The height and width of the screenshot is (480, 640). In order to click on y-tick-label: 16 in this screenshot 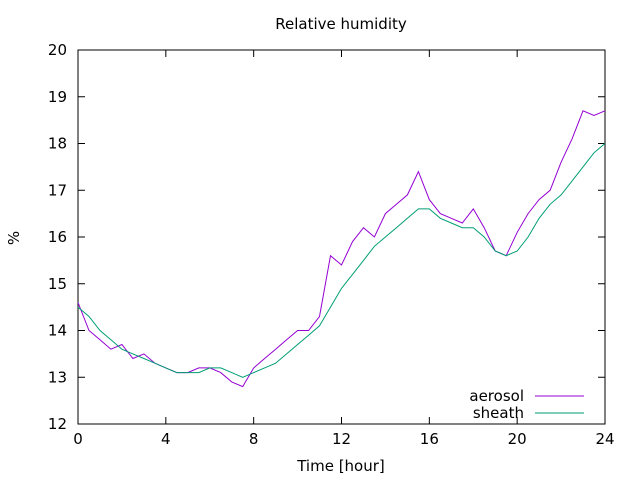, I will do `click(57, 237)`.